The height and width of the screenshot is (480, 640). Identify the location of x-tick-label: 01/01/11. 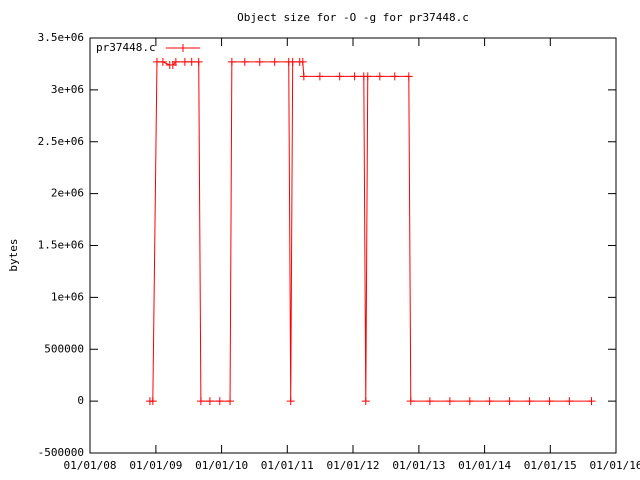
(287, 465).